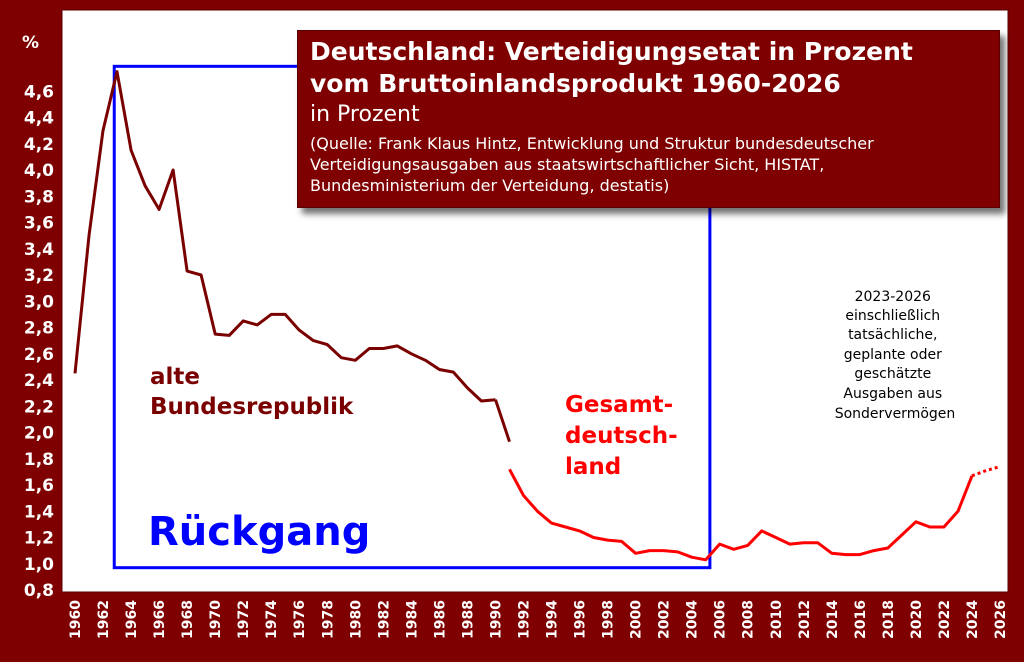  I want to click on x-tick-label: 2018, so click(889, 619).